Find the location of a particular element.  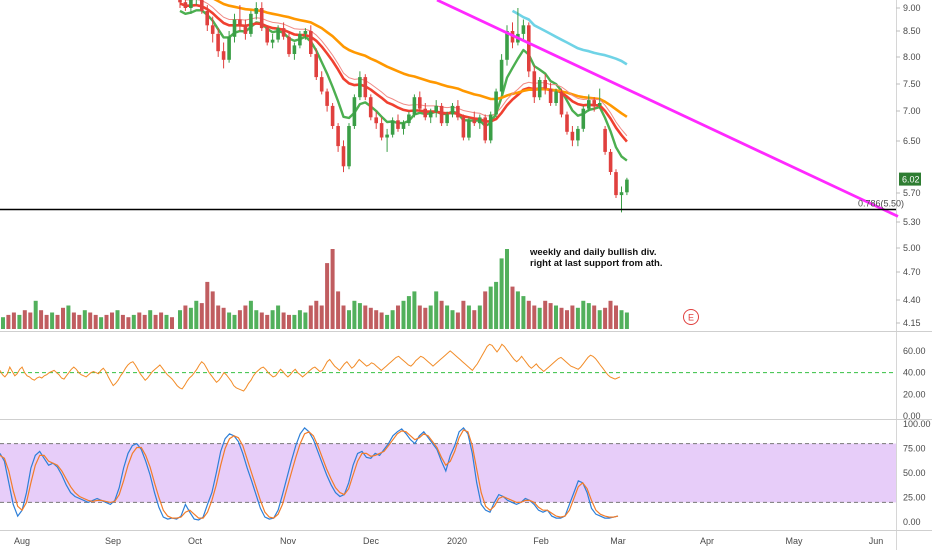

time-tick-label: 2020 is located at coordinates (457, 541).